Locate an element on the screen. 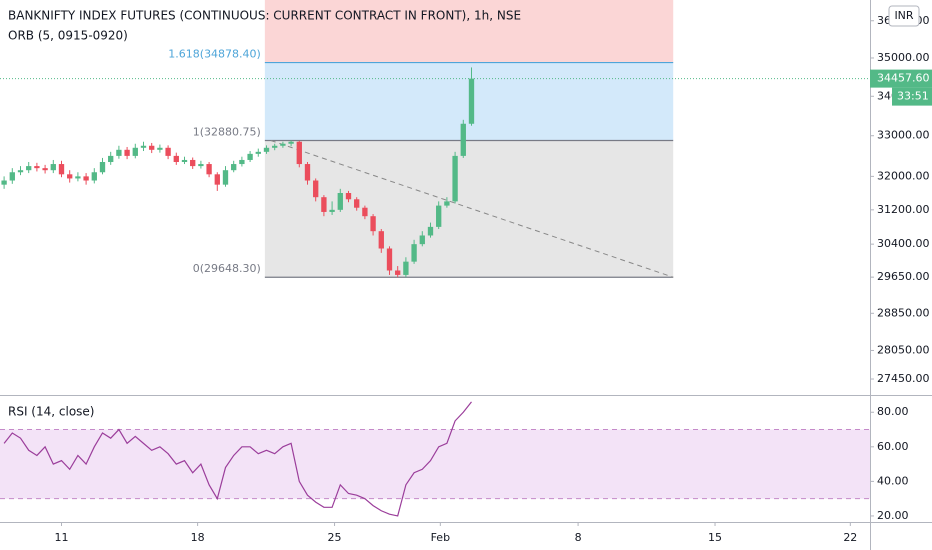 This screenshot has width=932, height=550. x-tick-label: 22 is located at coordinates (850, 537).